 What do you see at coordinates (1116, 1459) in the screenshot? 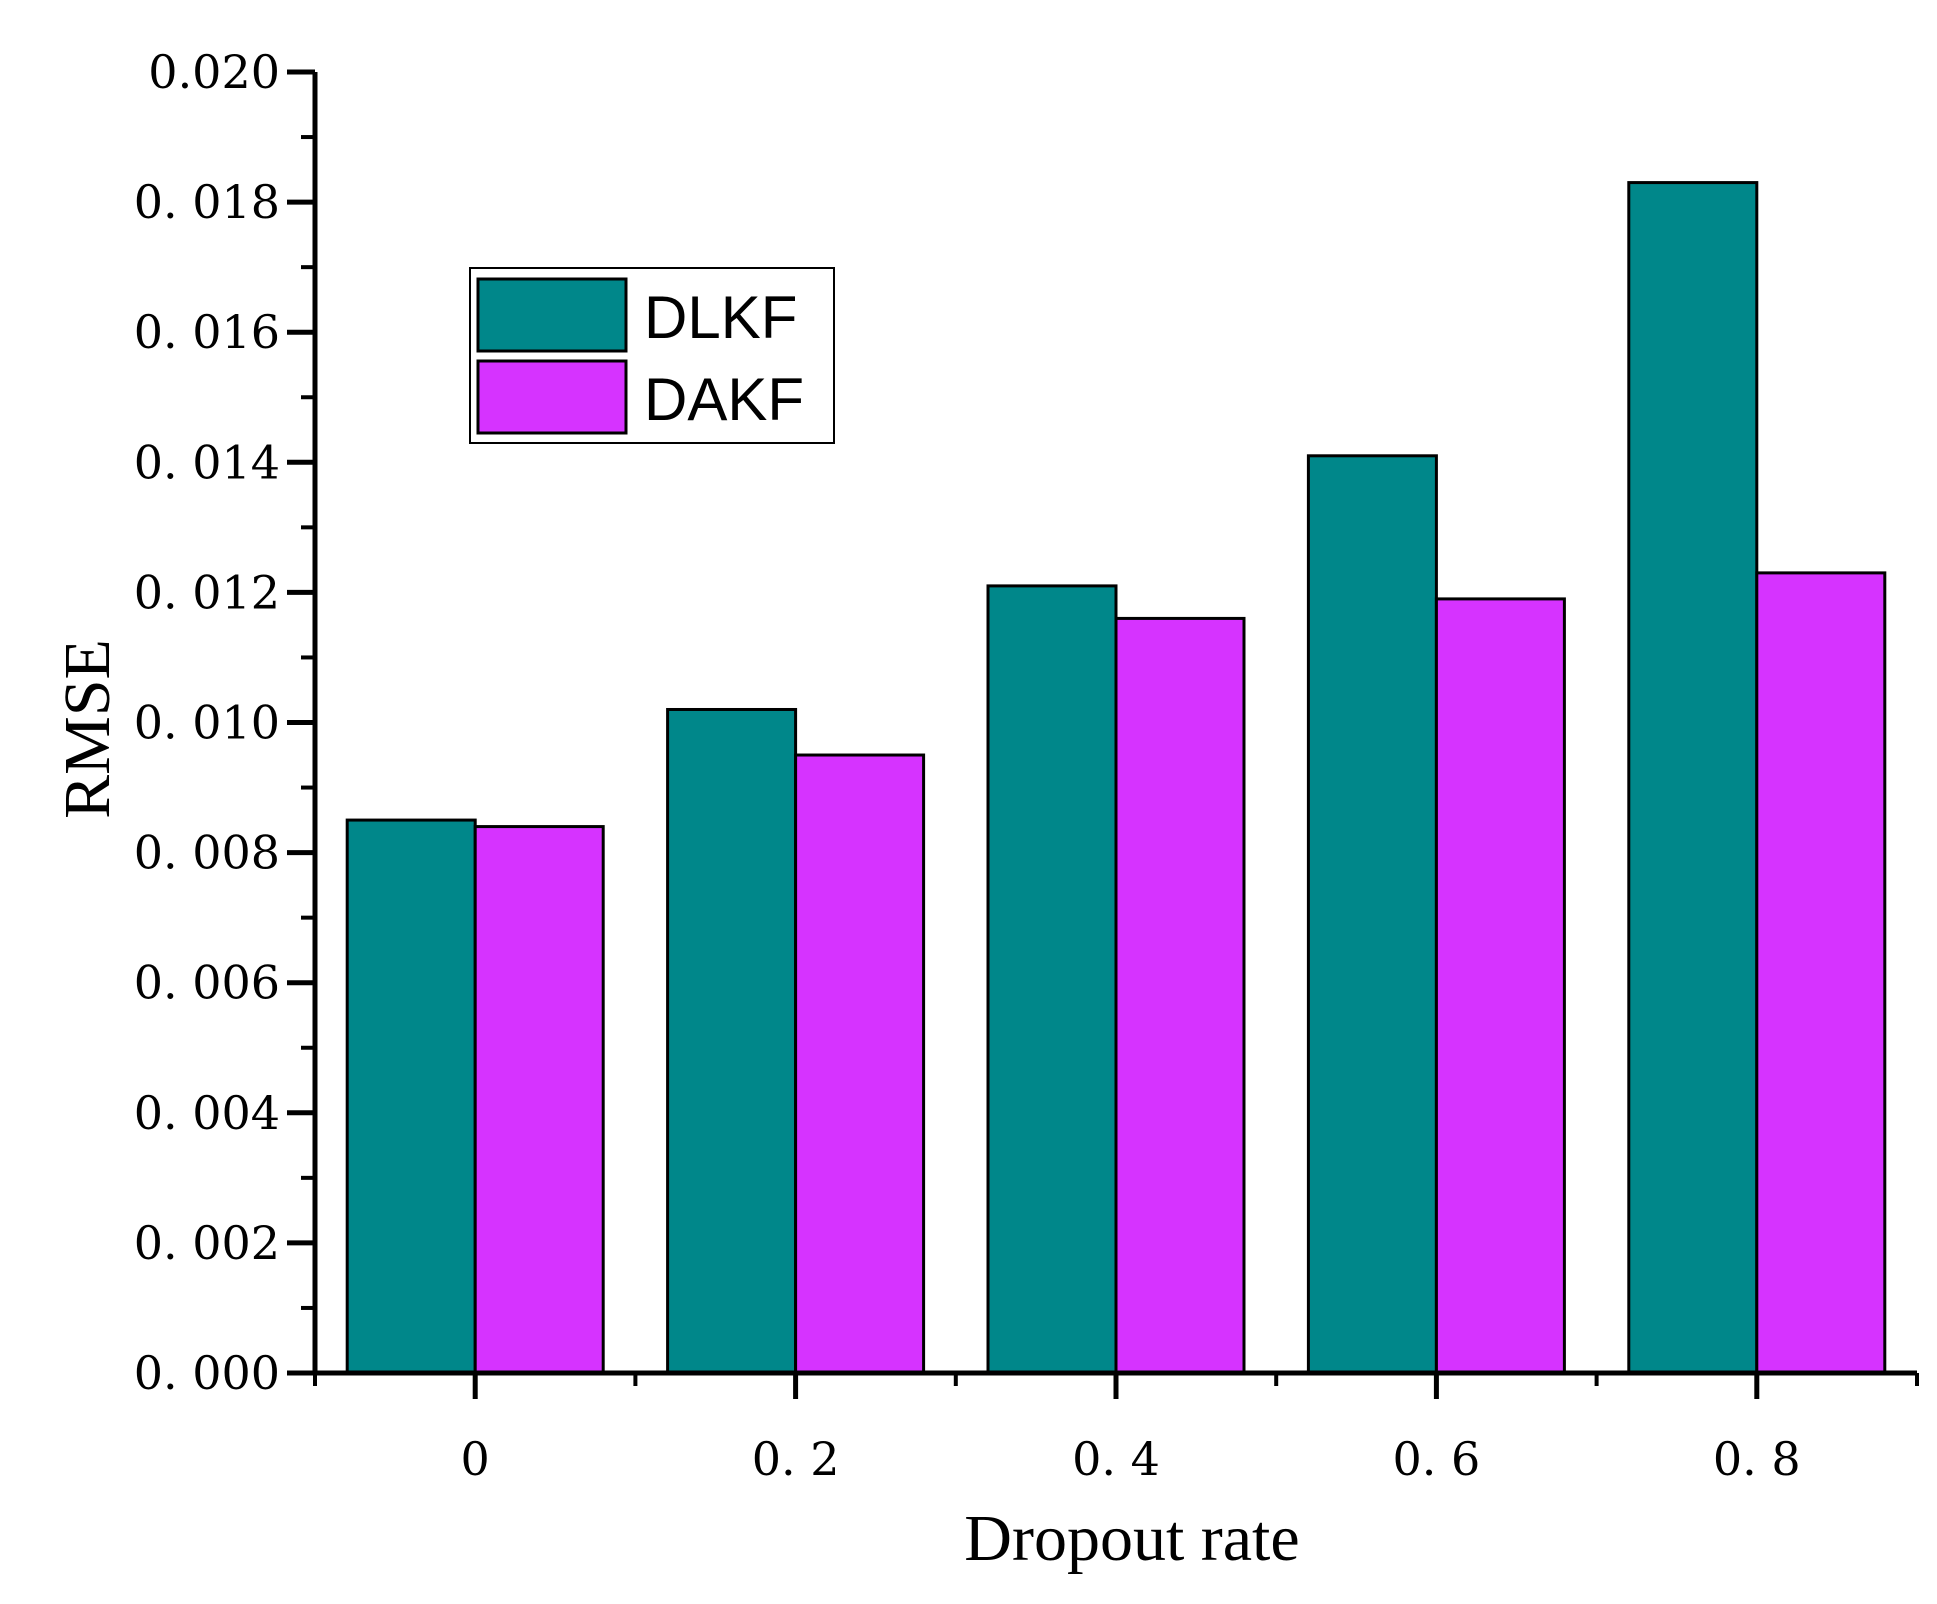
I see `x-tick-label: 0. 4` at bounding box center [1116, 1459].